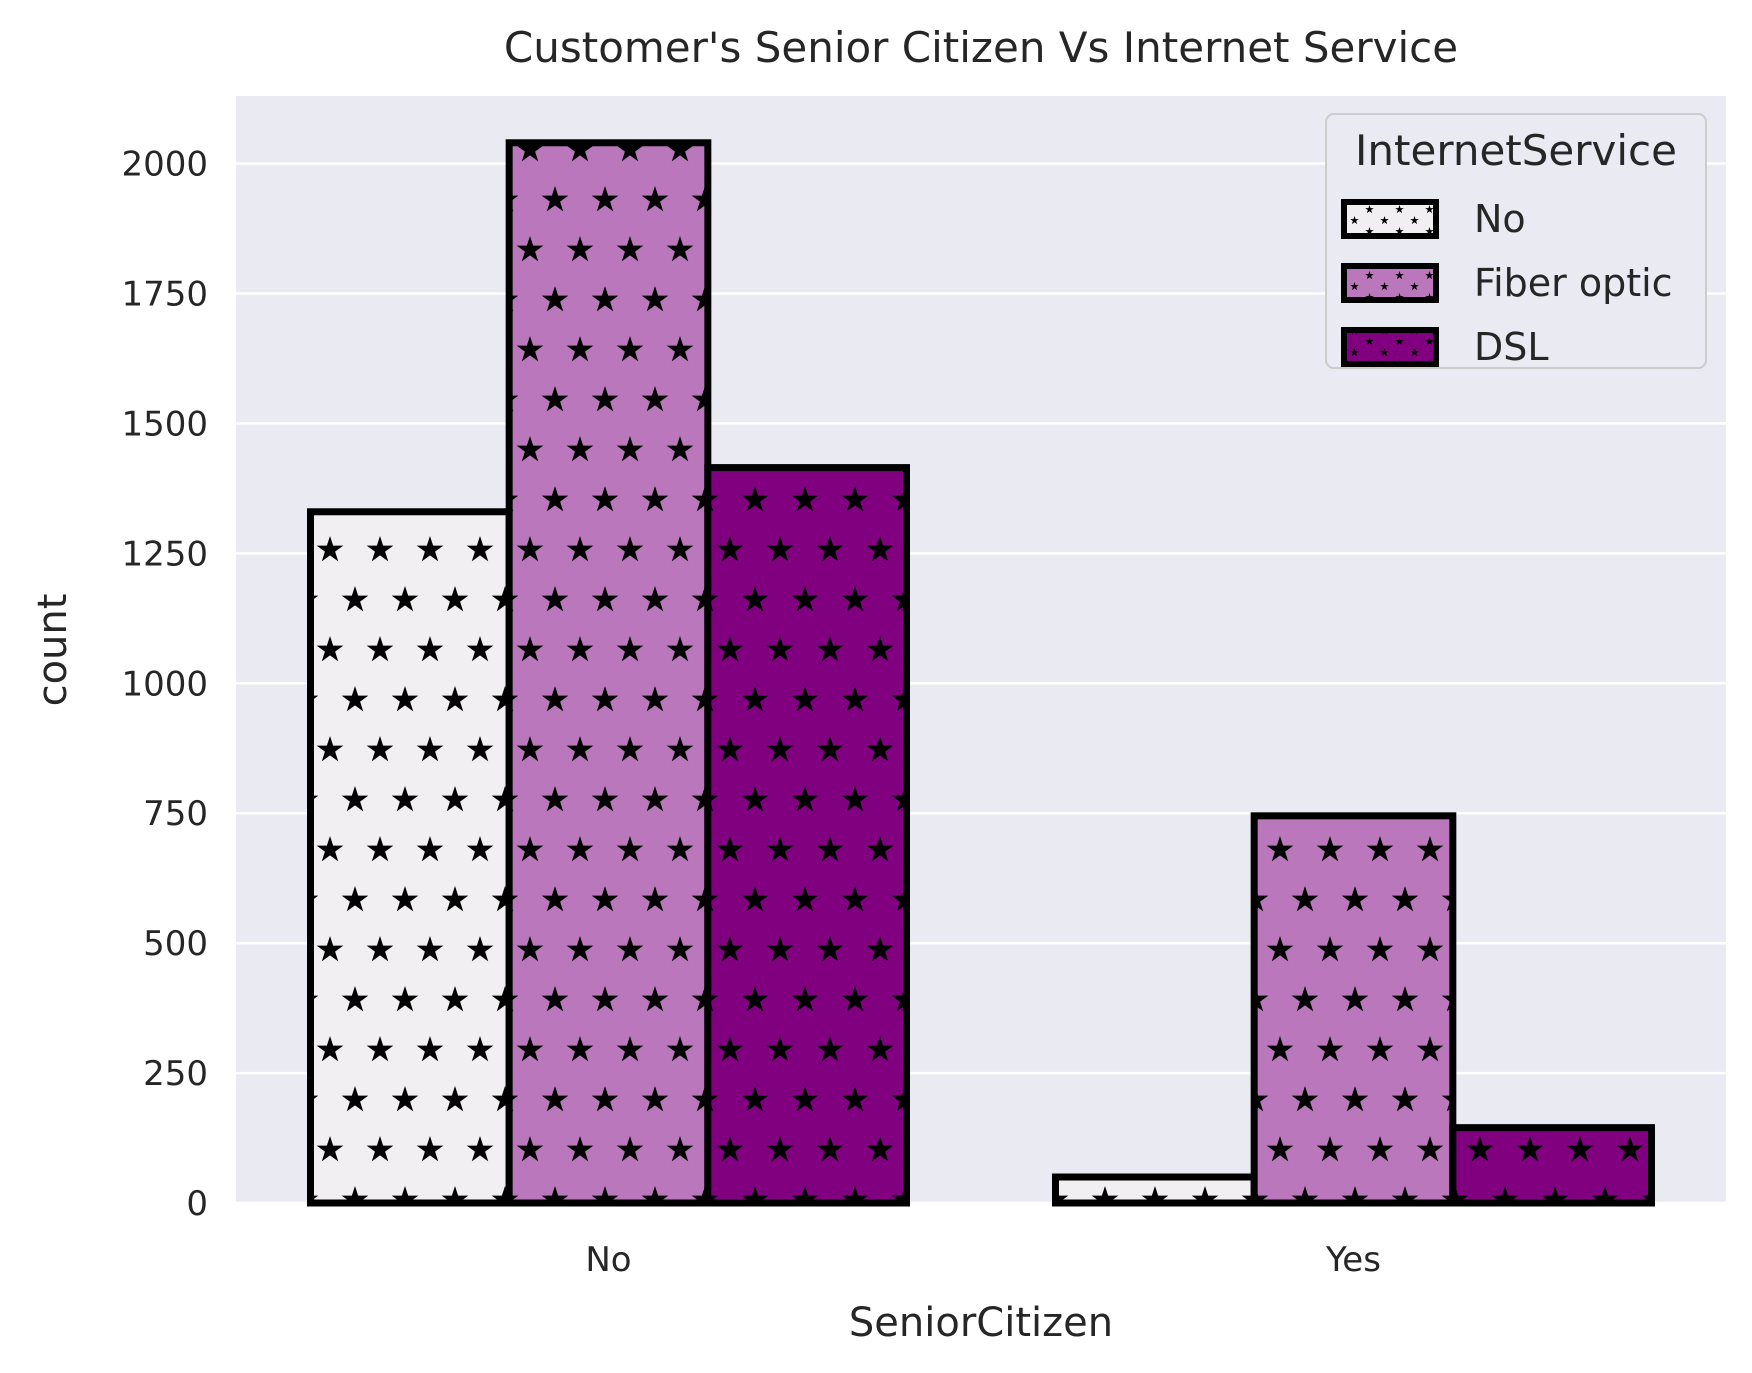 The height and width of the screenshot is (1373, 1752). Describe the element at coordinates (175, 814) in the screenshot. I see `y-tick-label: 750` at that location.